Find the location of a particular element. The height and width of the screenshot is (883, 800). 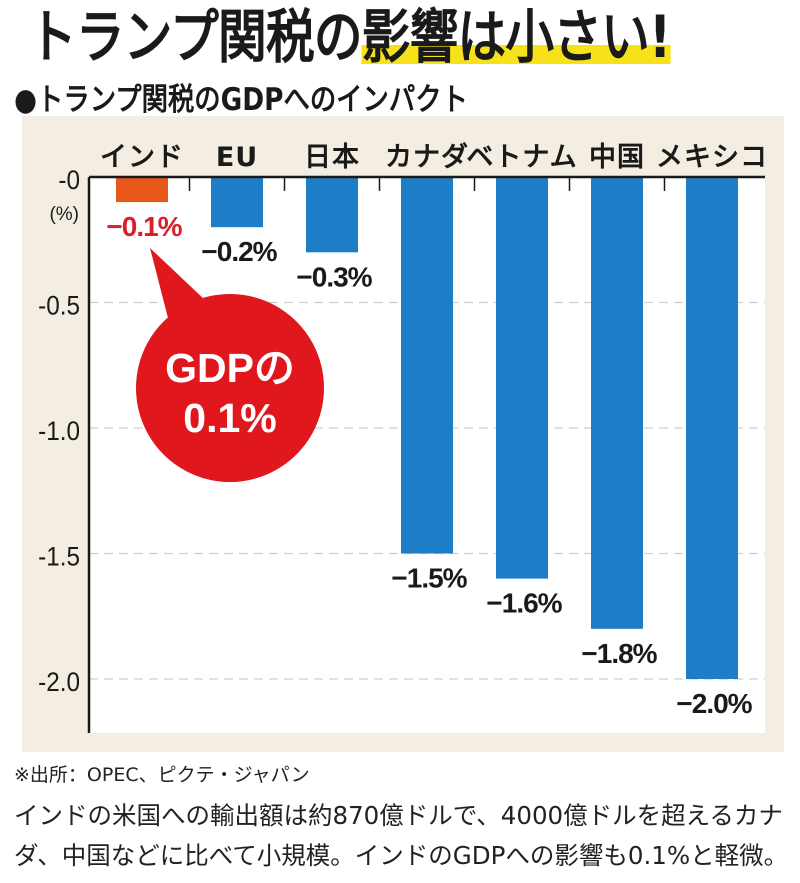

callout-line1: GDPの is located at coordinates (230, 368).